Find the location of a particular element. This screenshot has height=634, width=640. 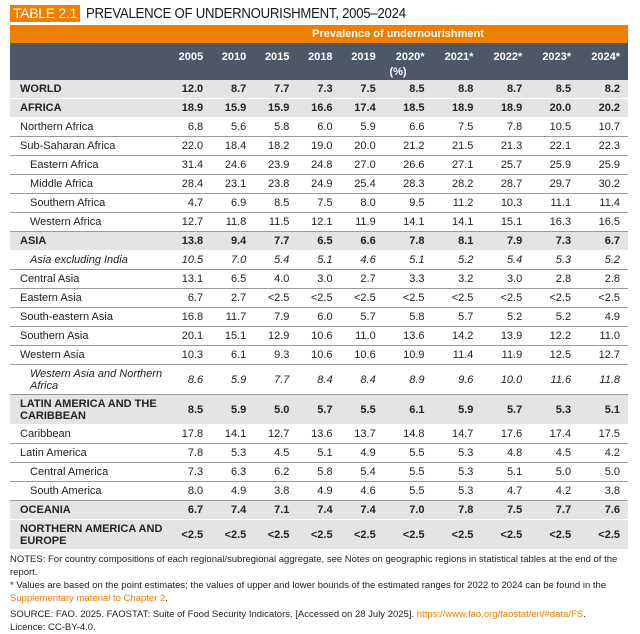

row-label: Eastern Africa is located at coordinates (89, 165).